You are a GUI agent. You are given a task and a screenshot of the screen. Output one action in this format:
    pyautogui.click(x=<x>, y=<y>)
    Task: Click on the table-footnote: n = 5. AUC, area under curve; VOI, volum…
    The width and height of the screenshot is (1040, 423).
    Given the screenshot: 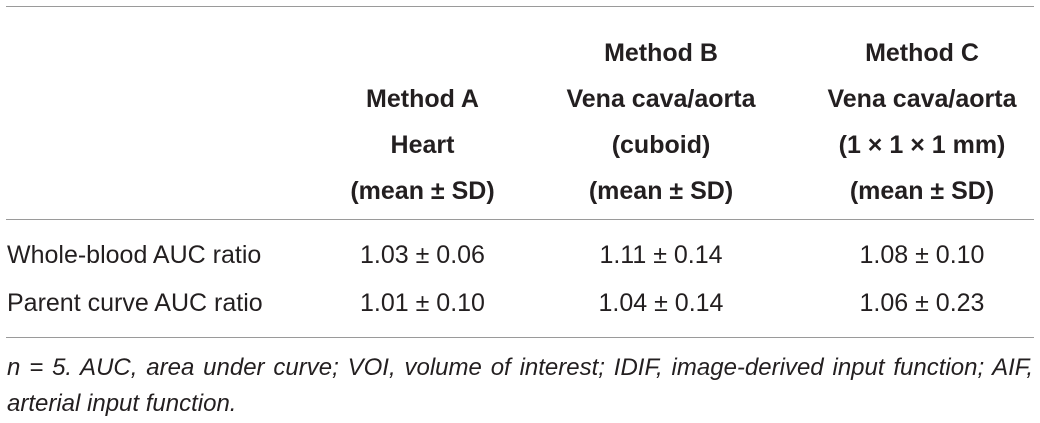 What is the action you would take?
    pyautogui.click(x=520, y=385)
    